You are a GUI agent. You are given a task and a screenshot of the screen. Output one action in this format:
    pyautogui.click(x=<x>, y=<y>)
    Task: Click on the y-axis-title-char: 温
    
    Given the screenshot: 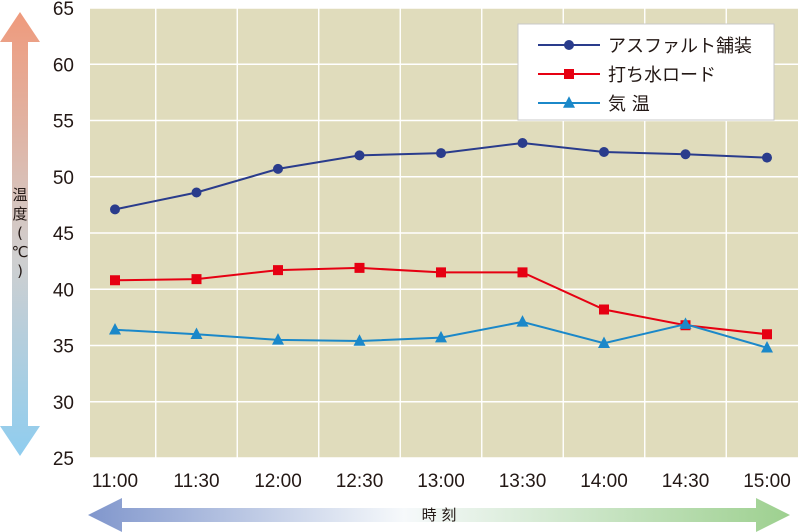 What is the action you would take?
    pyautogui.click(x=19, y=195)
    